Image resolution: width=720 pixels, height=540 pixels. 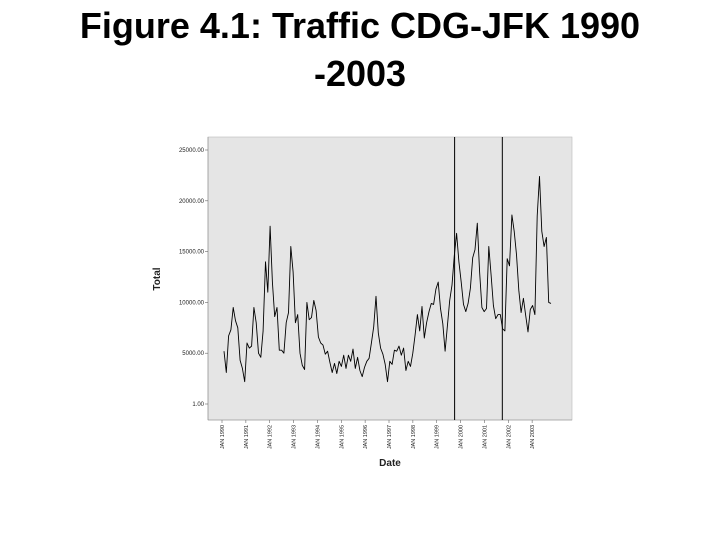 What do you see at coordinates (193, 354) in the screenshot?
I see `y-tick-label: 5000.00` at bounding box center [193, 354].